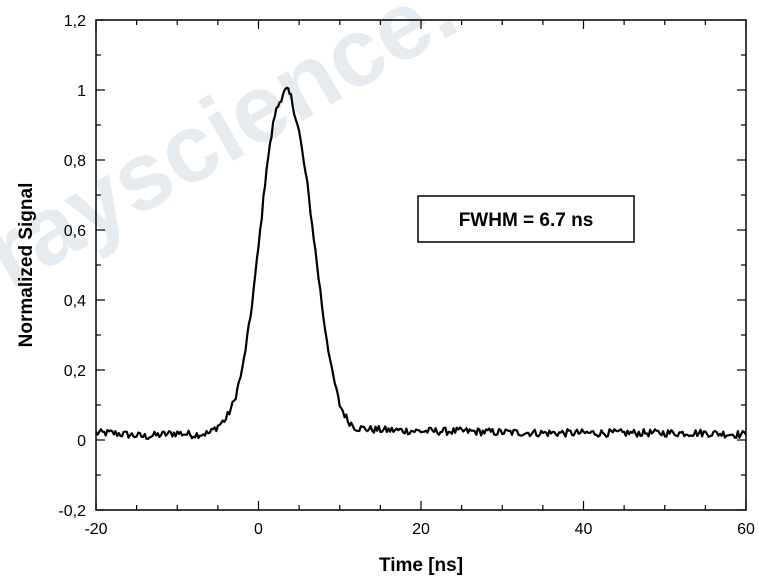  What do you see at coordinates (81, 91) in the screenshot?
I see `y-tick-label: 1` at bounding box center [81, 91].